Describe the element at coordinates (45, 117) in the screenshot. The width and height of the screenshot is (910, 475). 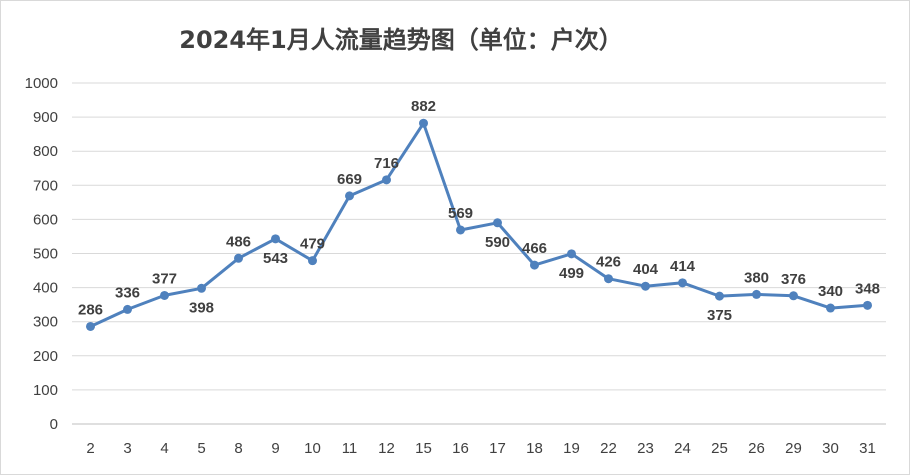
I see `y-tick-label: 900` at that location.